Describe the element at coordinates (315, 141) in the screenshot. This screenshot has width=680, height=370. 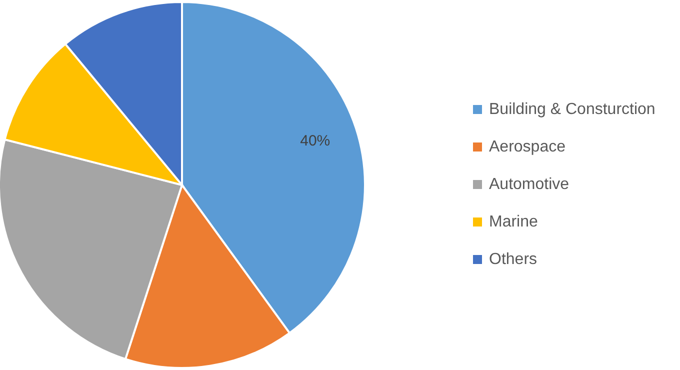
I see `data-label: 40%` at that location.